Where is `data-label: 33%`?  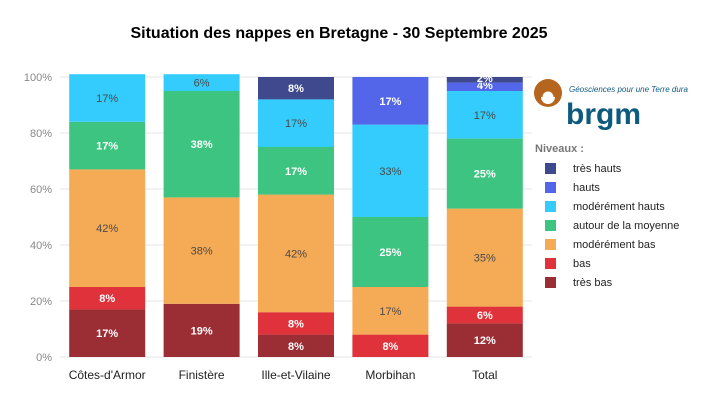
data-label: 33% is located at coordinates (390, 172).